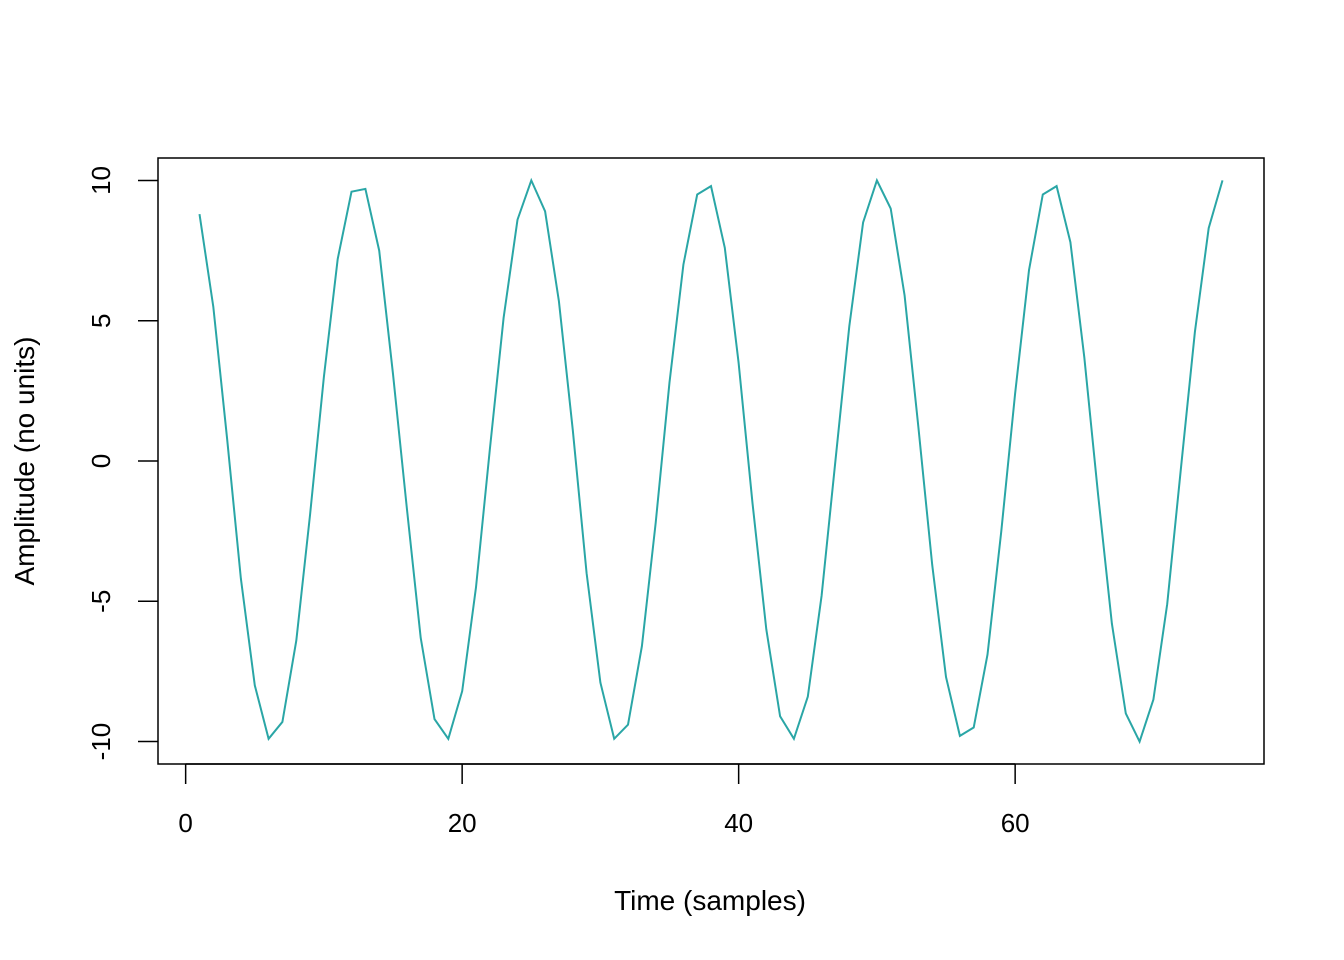 The image size is (1344, 960). What do you see at coordinates (604, 800) in the screenshot?
I see `x-axis: 0 20 40 60` at bounding box center [604, 800].